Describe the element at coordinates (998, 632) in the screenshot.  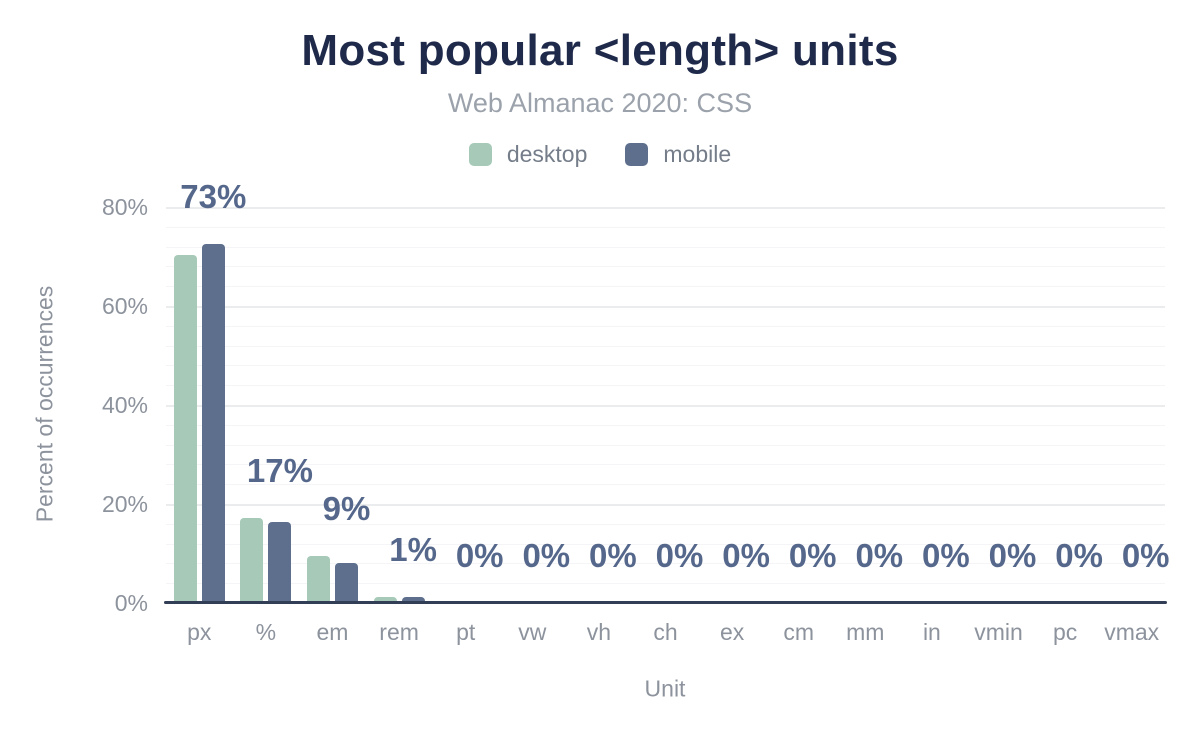
I see `x-tick-vmin: vmin` at that location.